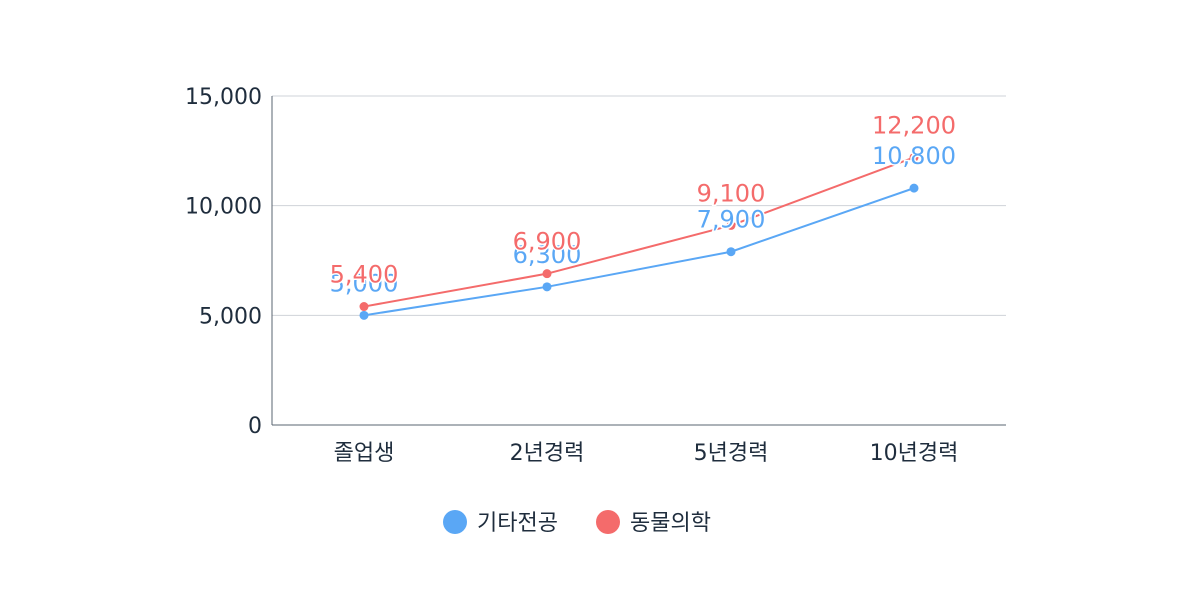 This screenshot has width=1180, height=605. I want to click on x-tick-label: 5년경력, so click(731, 453).